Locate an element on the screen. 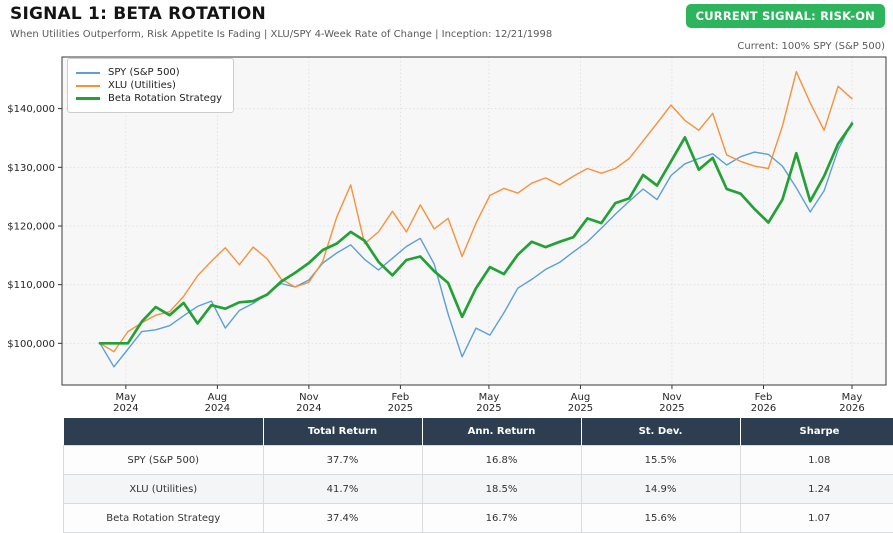 This screenshot has height=533, width=893. legend-label-spy: SPY (S&P 500) is located at coordinates (144, 72).